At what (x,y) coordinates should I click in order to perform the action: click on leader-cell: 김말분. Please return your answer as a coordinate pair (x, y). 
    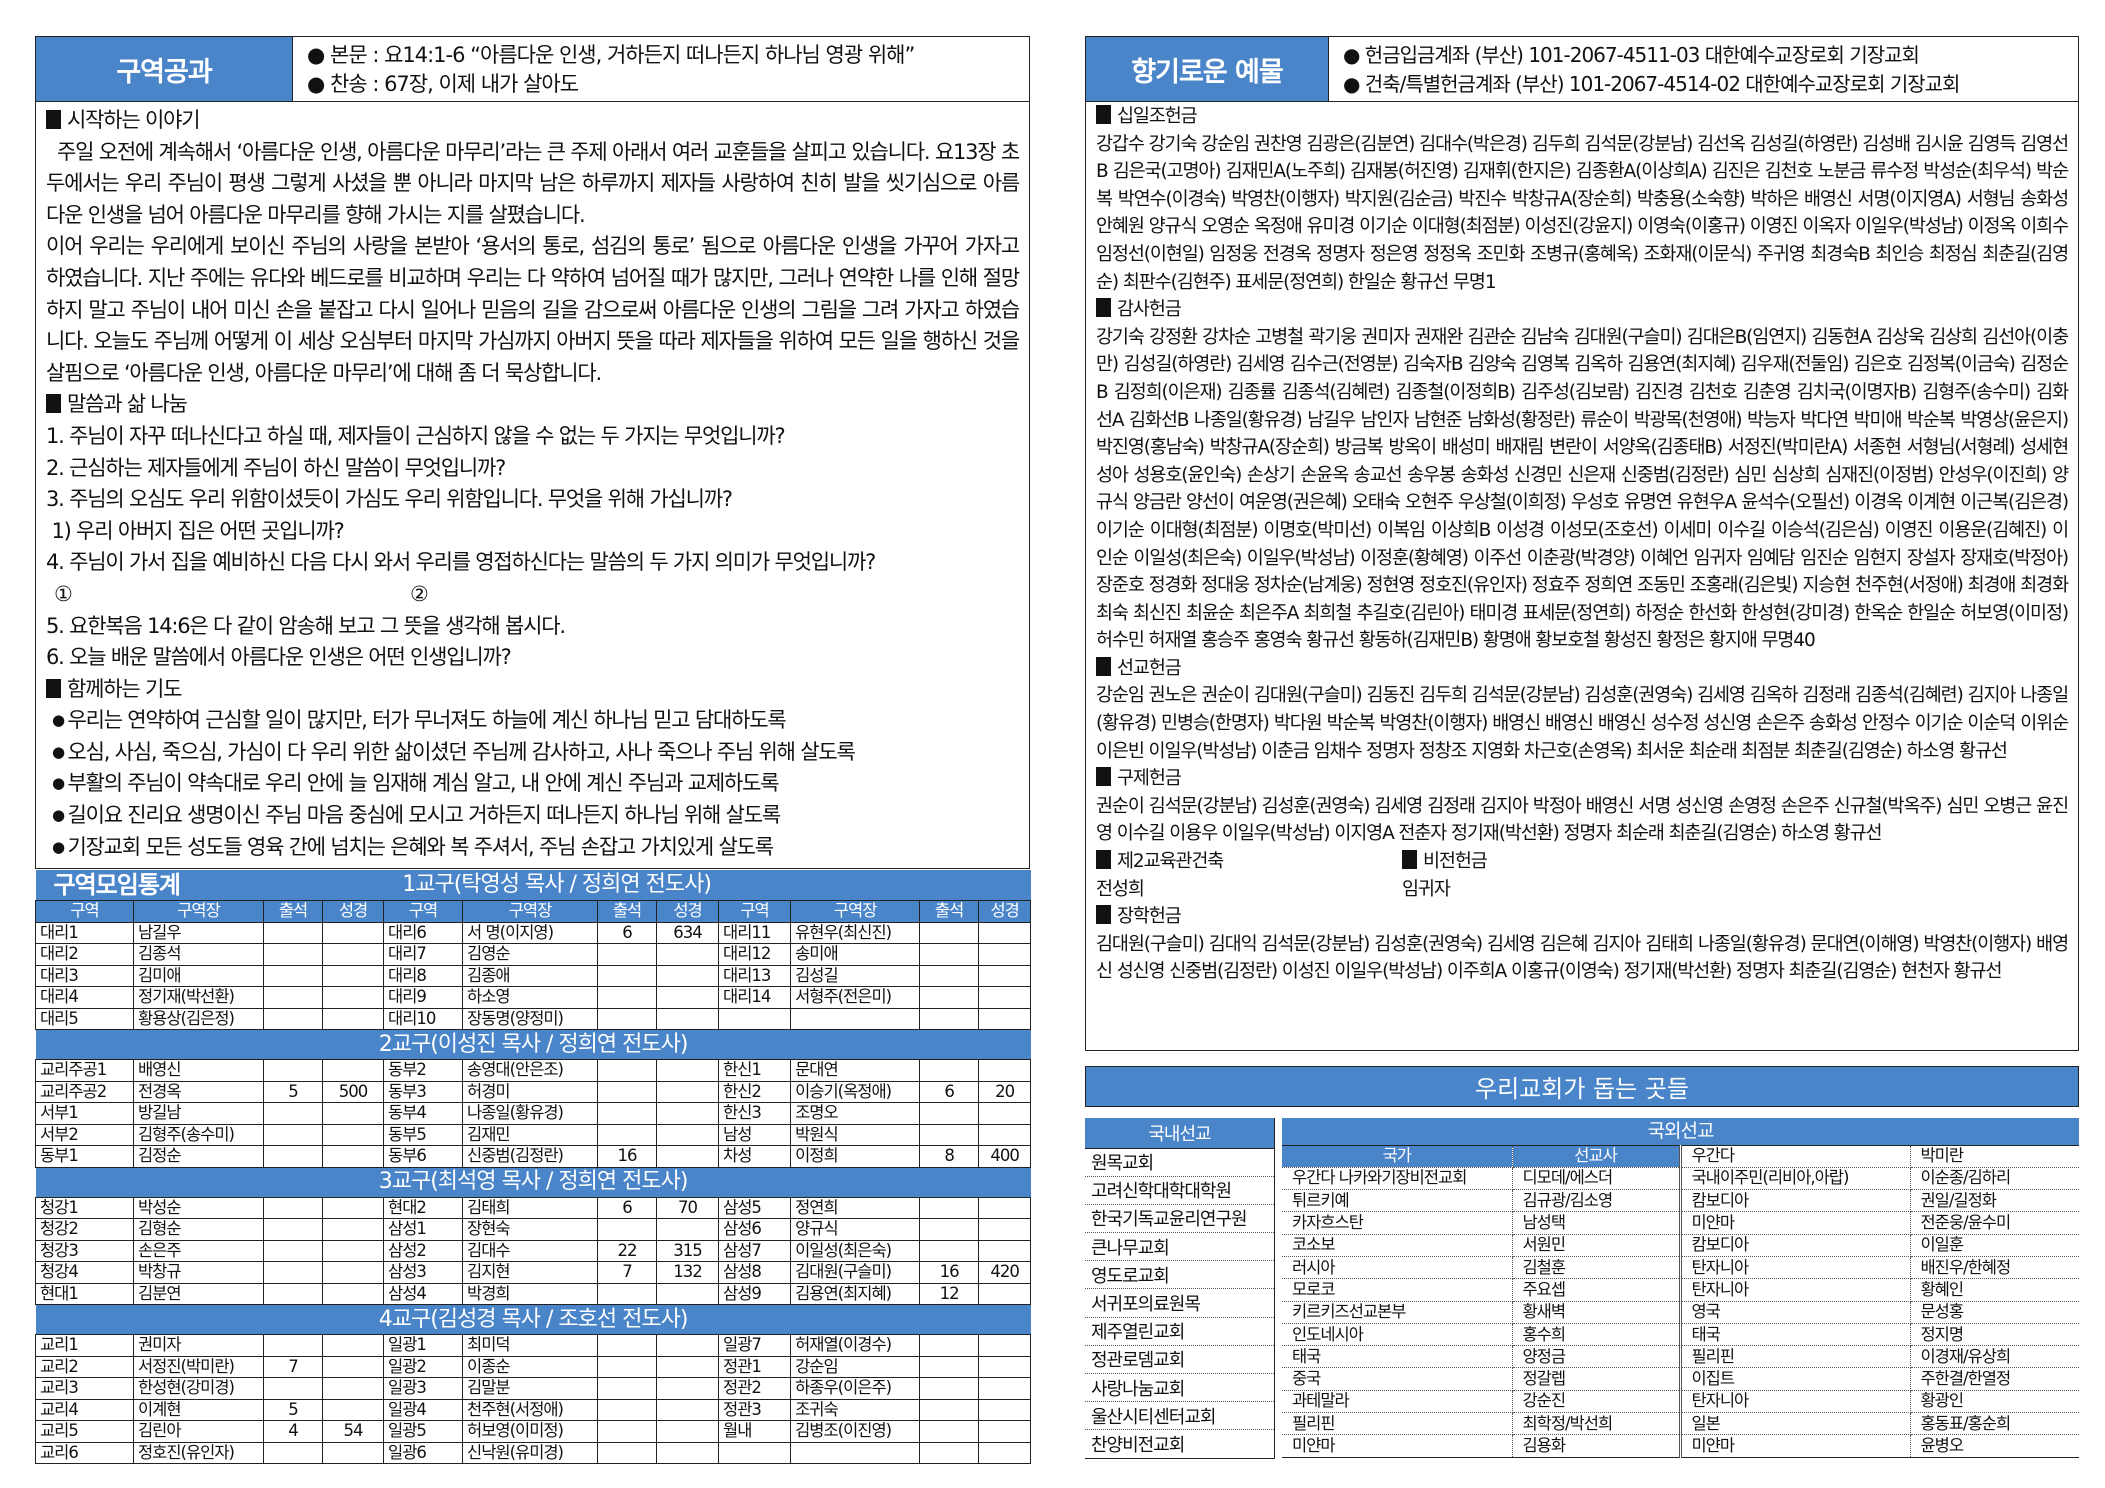
    Looking at the image, I should click on (530, 1388).